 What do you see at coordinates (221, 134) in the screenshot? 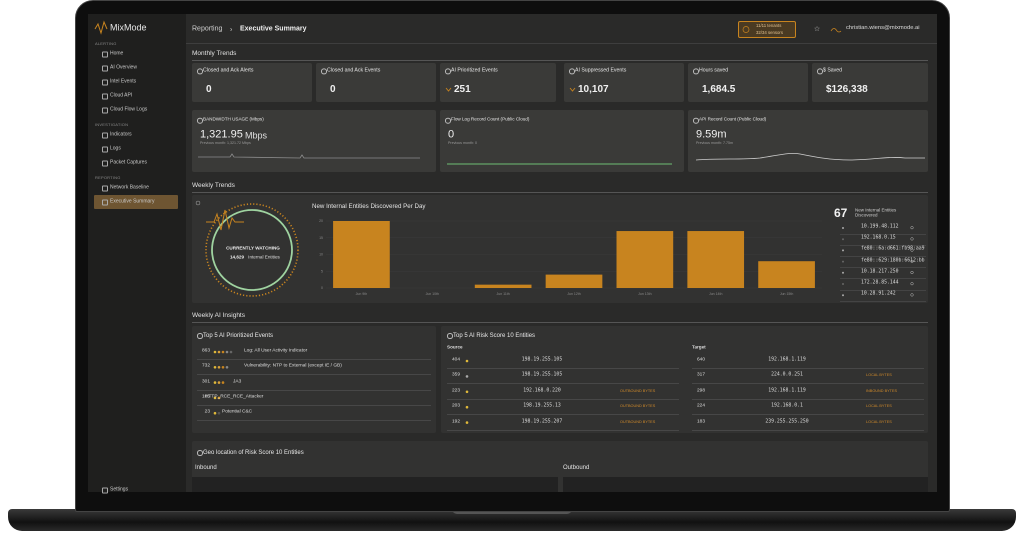
I see `usage-value: 1,321.95` at bounding box center [221, 134].